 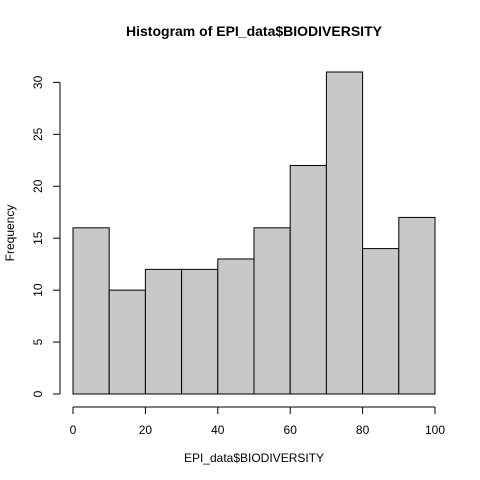 What do you see at coordinates (38, 238) in the screenshot?
I see `y-tick-label-3: 15` at bounding box center [38, 238].